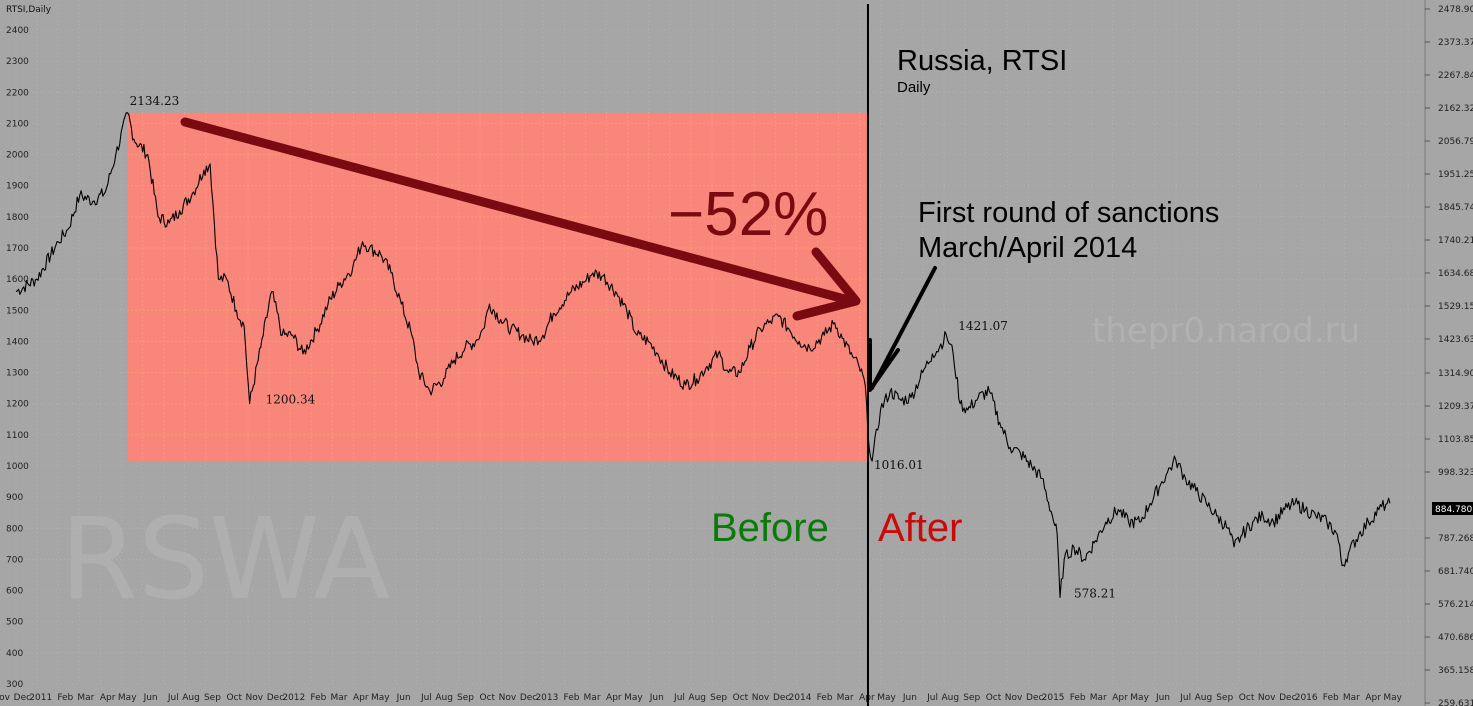  Describe the element at coordinates (1455, 374) in the screenshot. I see `right-tick-label: 1314.90` at that location.